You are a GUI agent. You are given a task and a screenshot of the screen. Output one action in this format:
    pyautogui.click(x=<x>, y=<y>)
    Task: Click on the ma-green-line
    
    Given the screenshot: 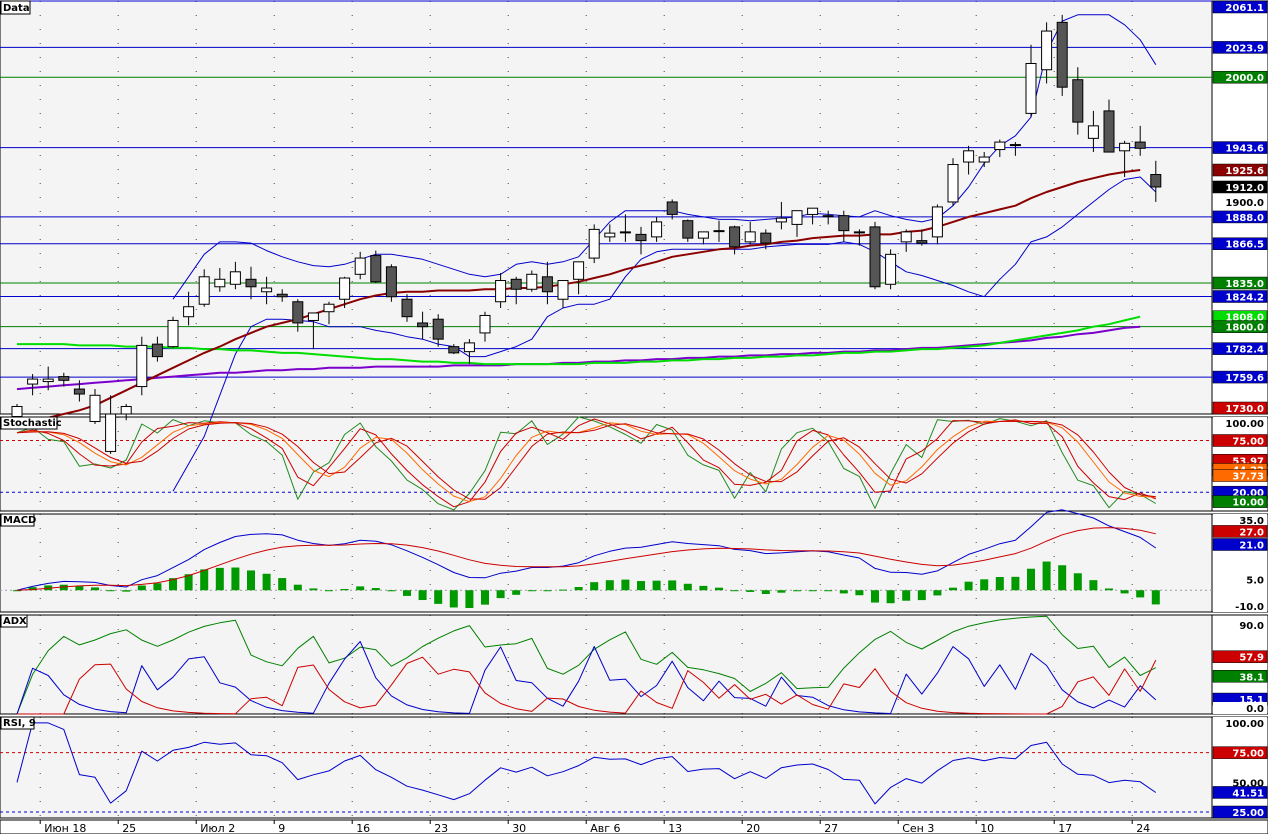 What is the action you would take?
    pyautogui.click(x=579, y=340)
    